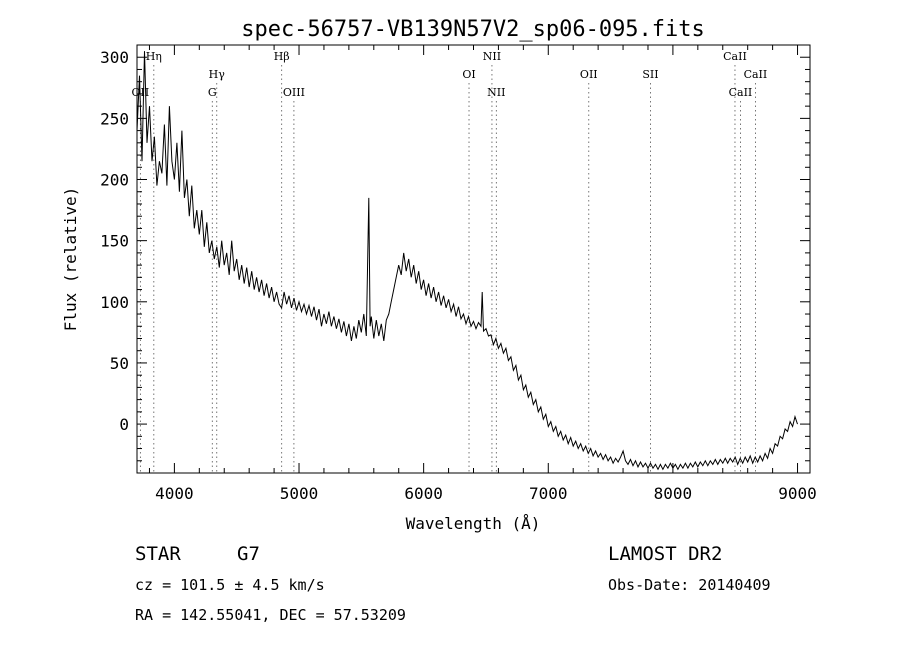 This screenshot has width=900, height=650. What do you see at coordinates (158, 554) in the screenshot?
I see `object-class: STAR` at bounding box center [158, 554].